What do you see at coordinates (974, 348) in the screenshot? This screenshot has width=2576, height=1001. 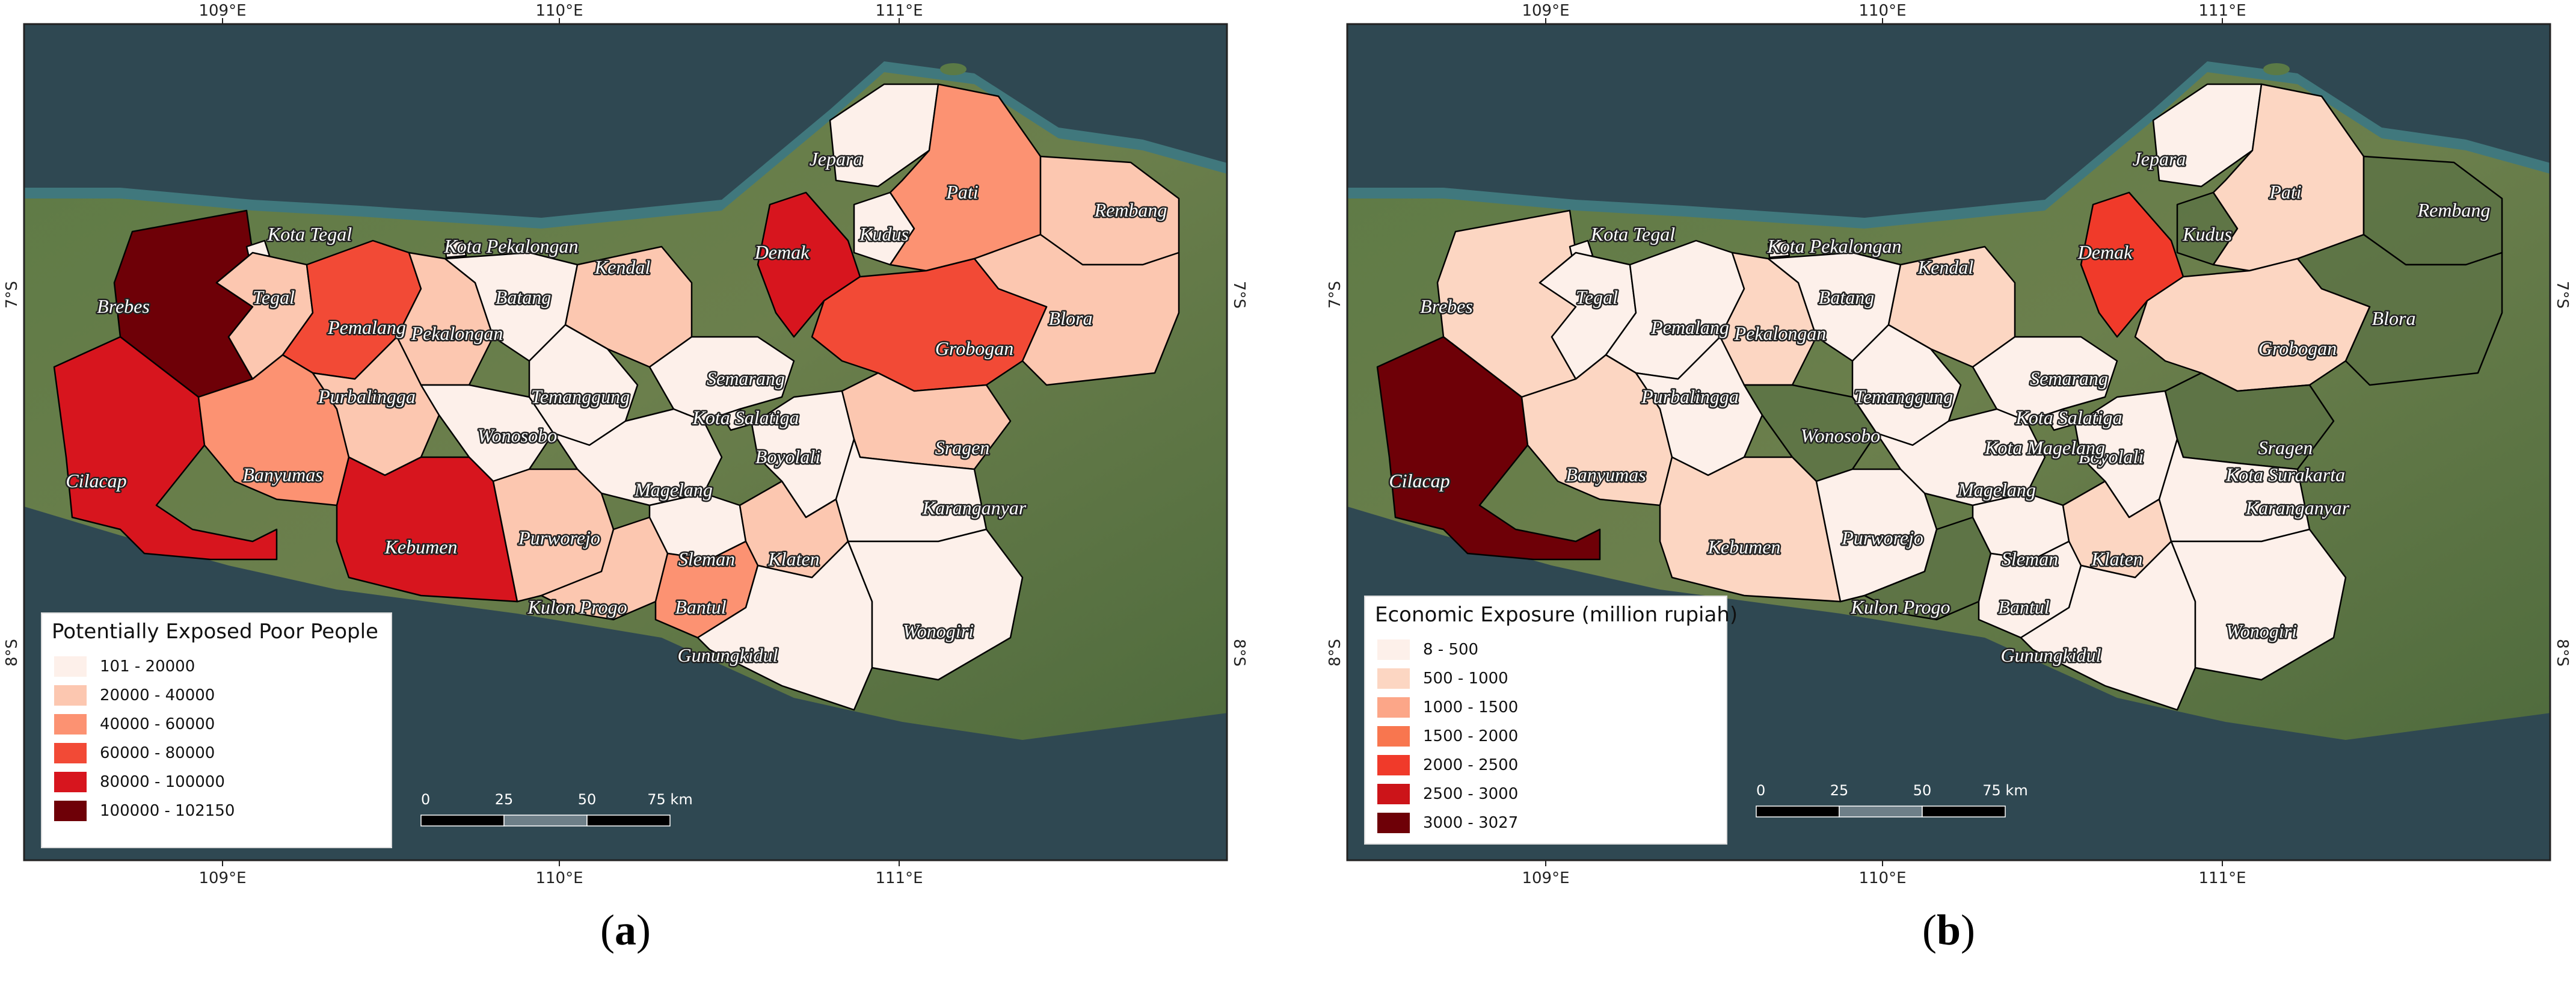 I see `region-label-grobogan: Grobogan` at bounding box center [974, 348].